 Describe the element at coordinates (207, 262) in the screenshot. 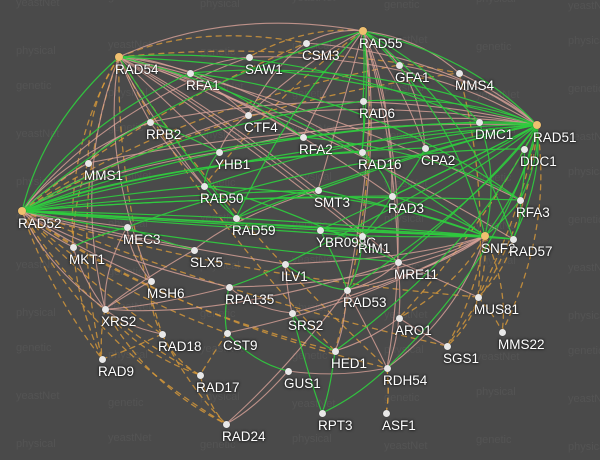

I see `node-label-slx5: SLX5` at that location.